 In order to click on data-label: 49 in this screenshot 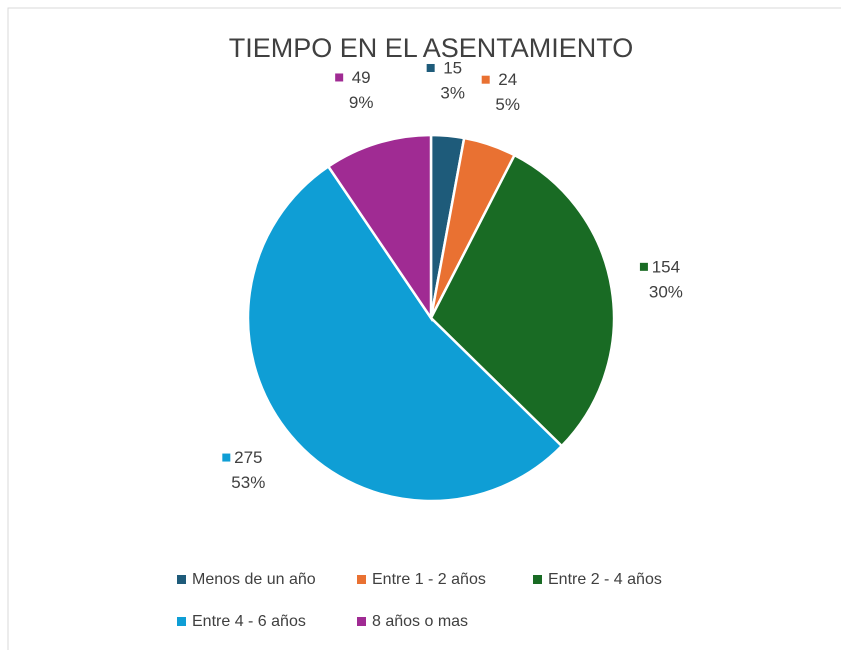, I will do `click(361, 77)`.